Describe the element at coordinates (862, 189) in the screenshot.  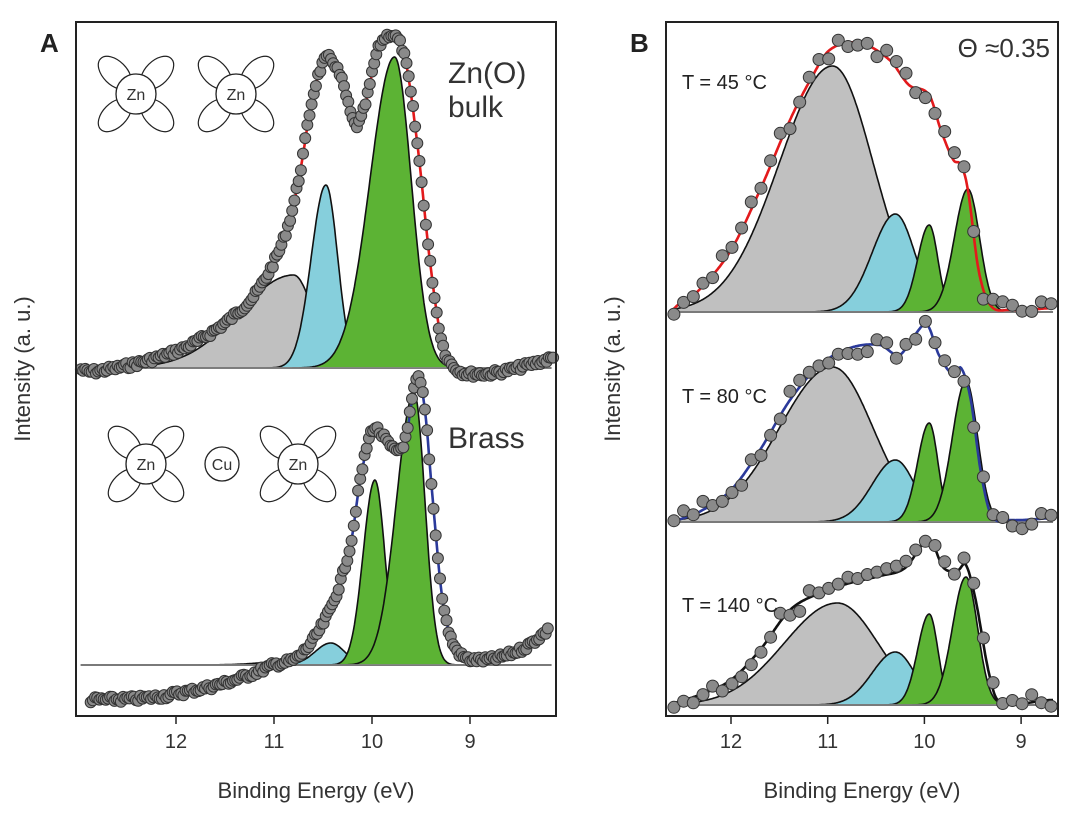
I see `component-peak-gray` at that location.